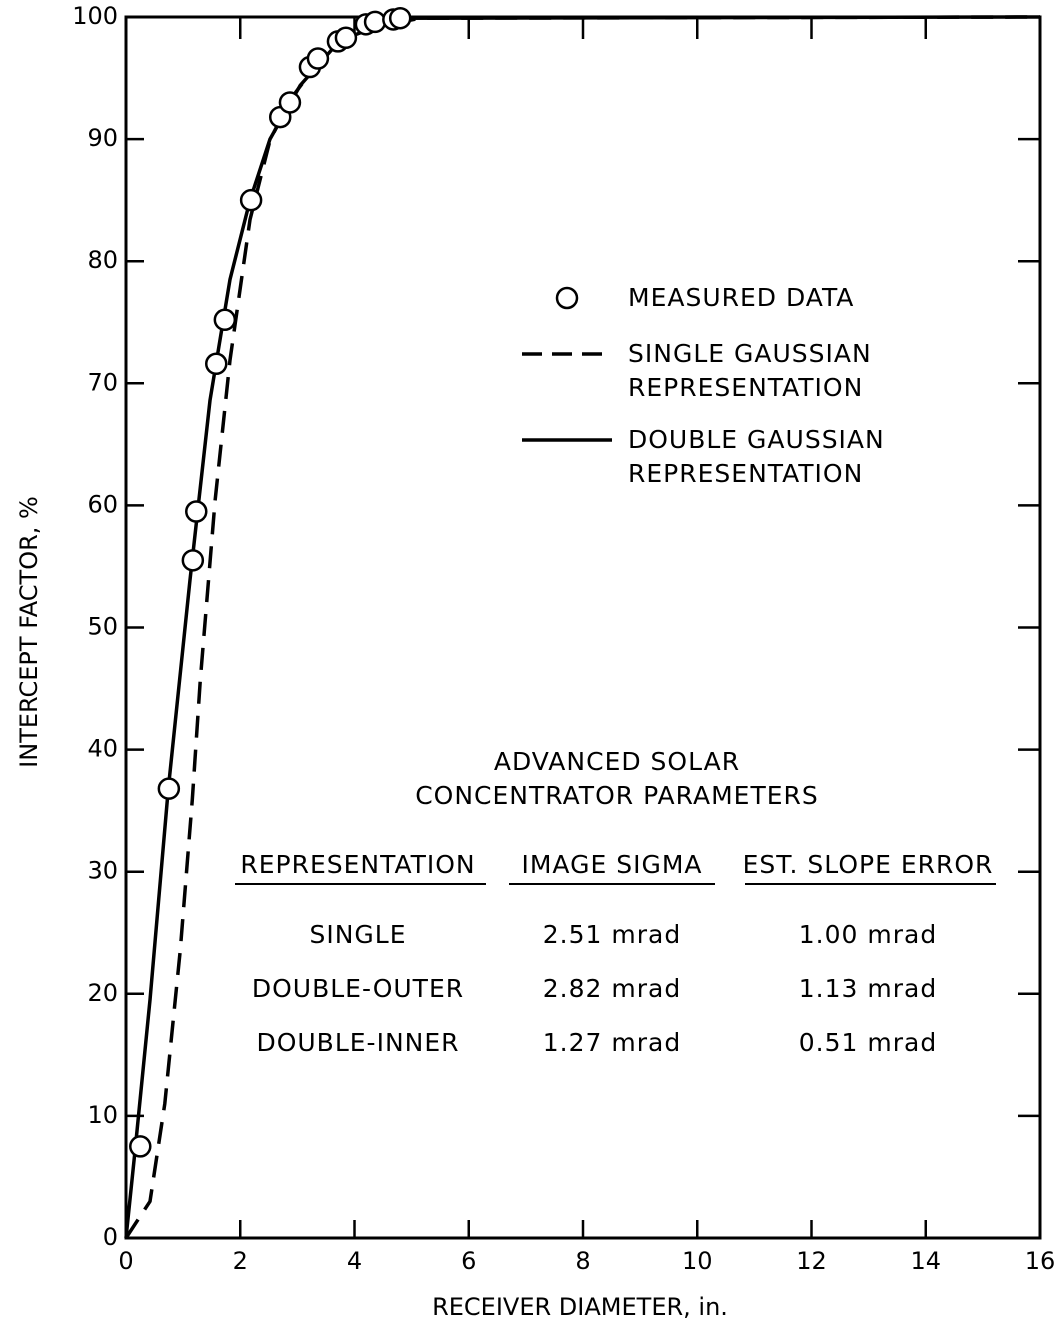 This screenshot has height=1327, width=1057. Describe the element at coordinates (102, 871) in the screenshot. I see `y-tick-label: 30` at that location.